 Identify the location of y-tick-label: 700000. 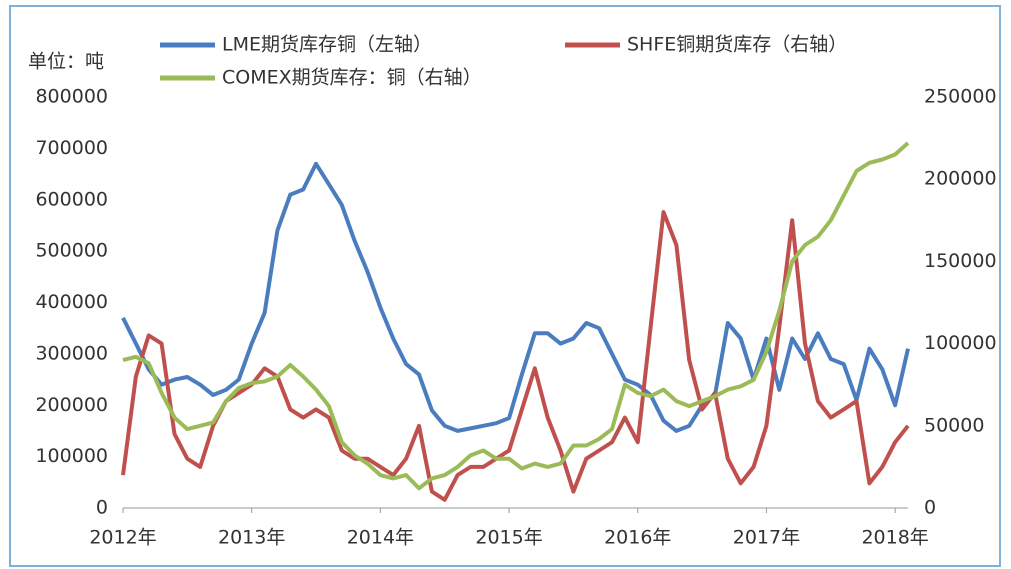
(71, 148).